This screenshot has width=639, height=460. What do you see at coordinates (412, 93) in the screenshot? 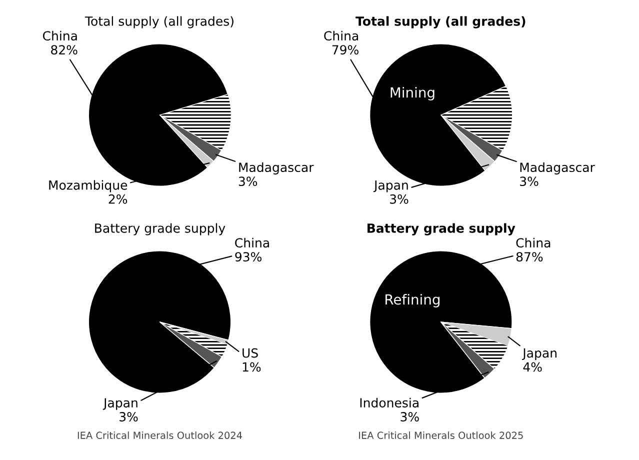
I see `text: Mining` at bounding box center [412, 93].